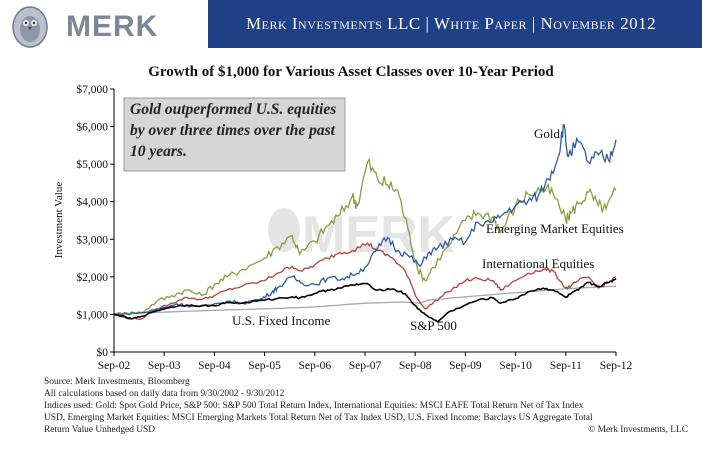 This screenshot has height=450, width=702. What do you see at coordinates (92, 164) in the screenshot?
I see `y-tick-label: $5,000` at bounding box center [92, 164].